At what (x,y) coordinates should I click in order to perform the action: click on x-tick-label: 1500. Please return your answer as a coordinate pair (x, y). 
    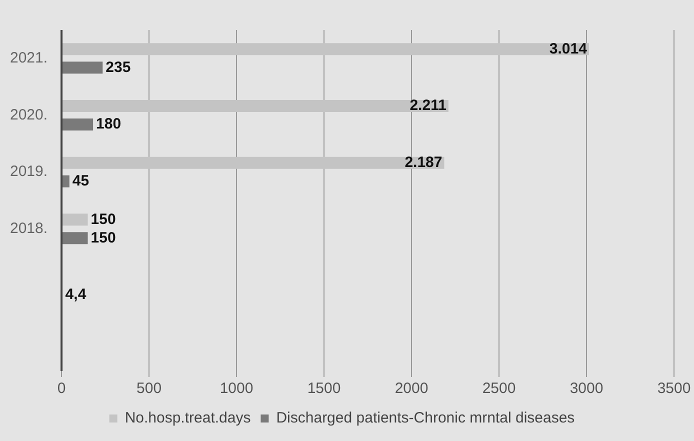
    Looking at the image, I should click on (324, 389).